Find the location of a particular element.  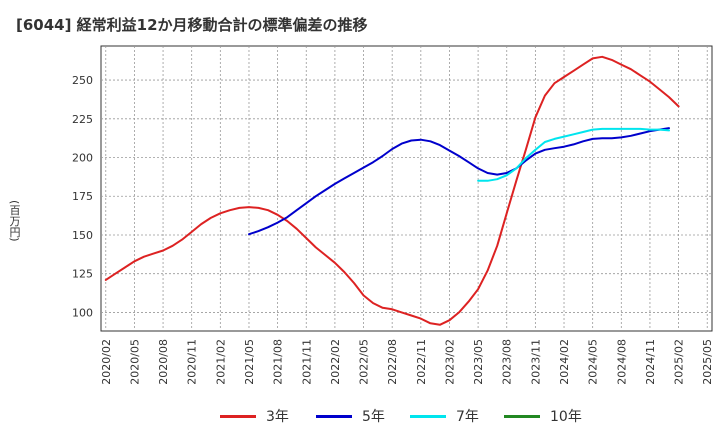

legend-label-5y: 5年 is located at coordinates (373, 417).